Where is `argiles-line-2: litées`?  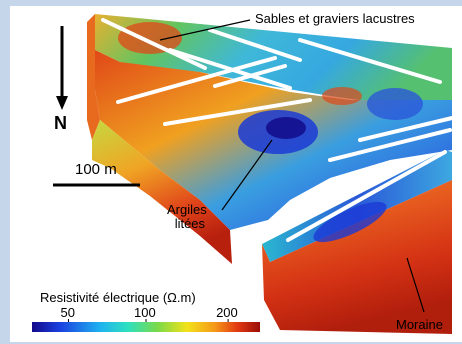 argiles-line-2: litées is located at coordinates (190, 224).